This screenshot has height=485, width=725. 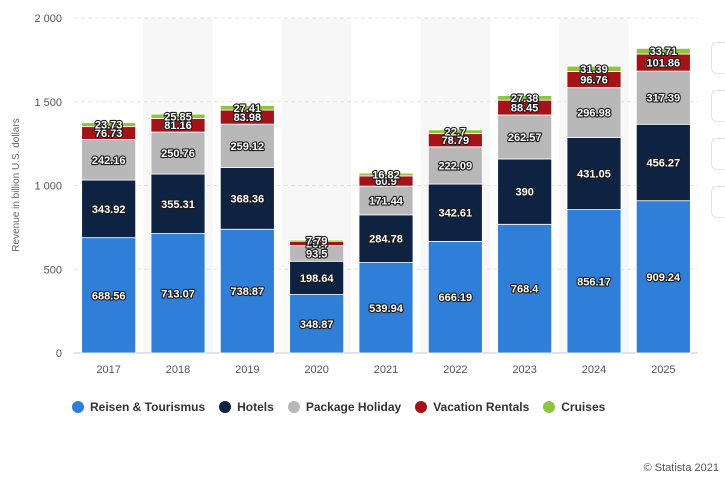 I want to click on x-axis-ticks: 2017 2018 2019 2020 2021 2022 2023 2024 2025, so click(x=385, y=370).